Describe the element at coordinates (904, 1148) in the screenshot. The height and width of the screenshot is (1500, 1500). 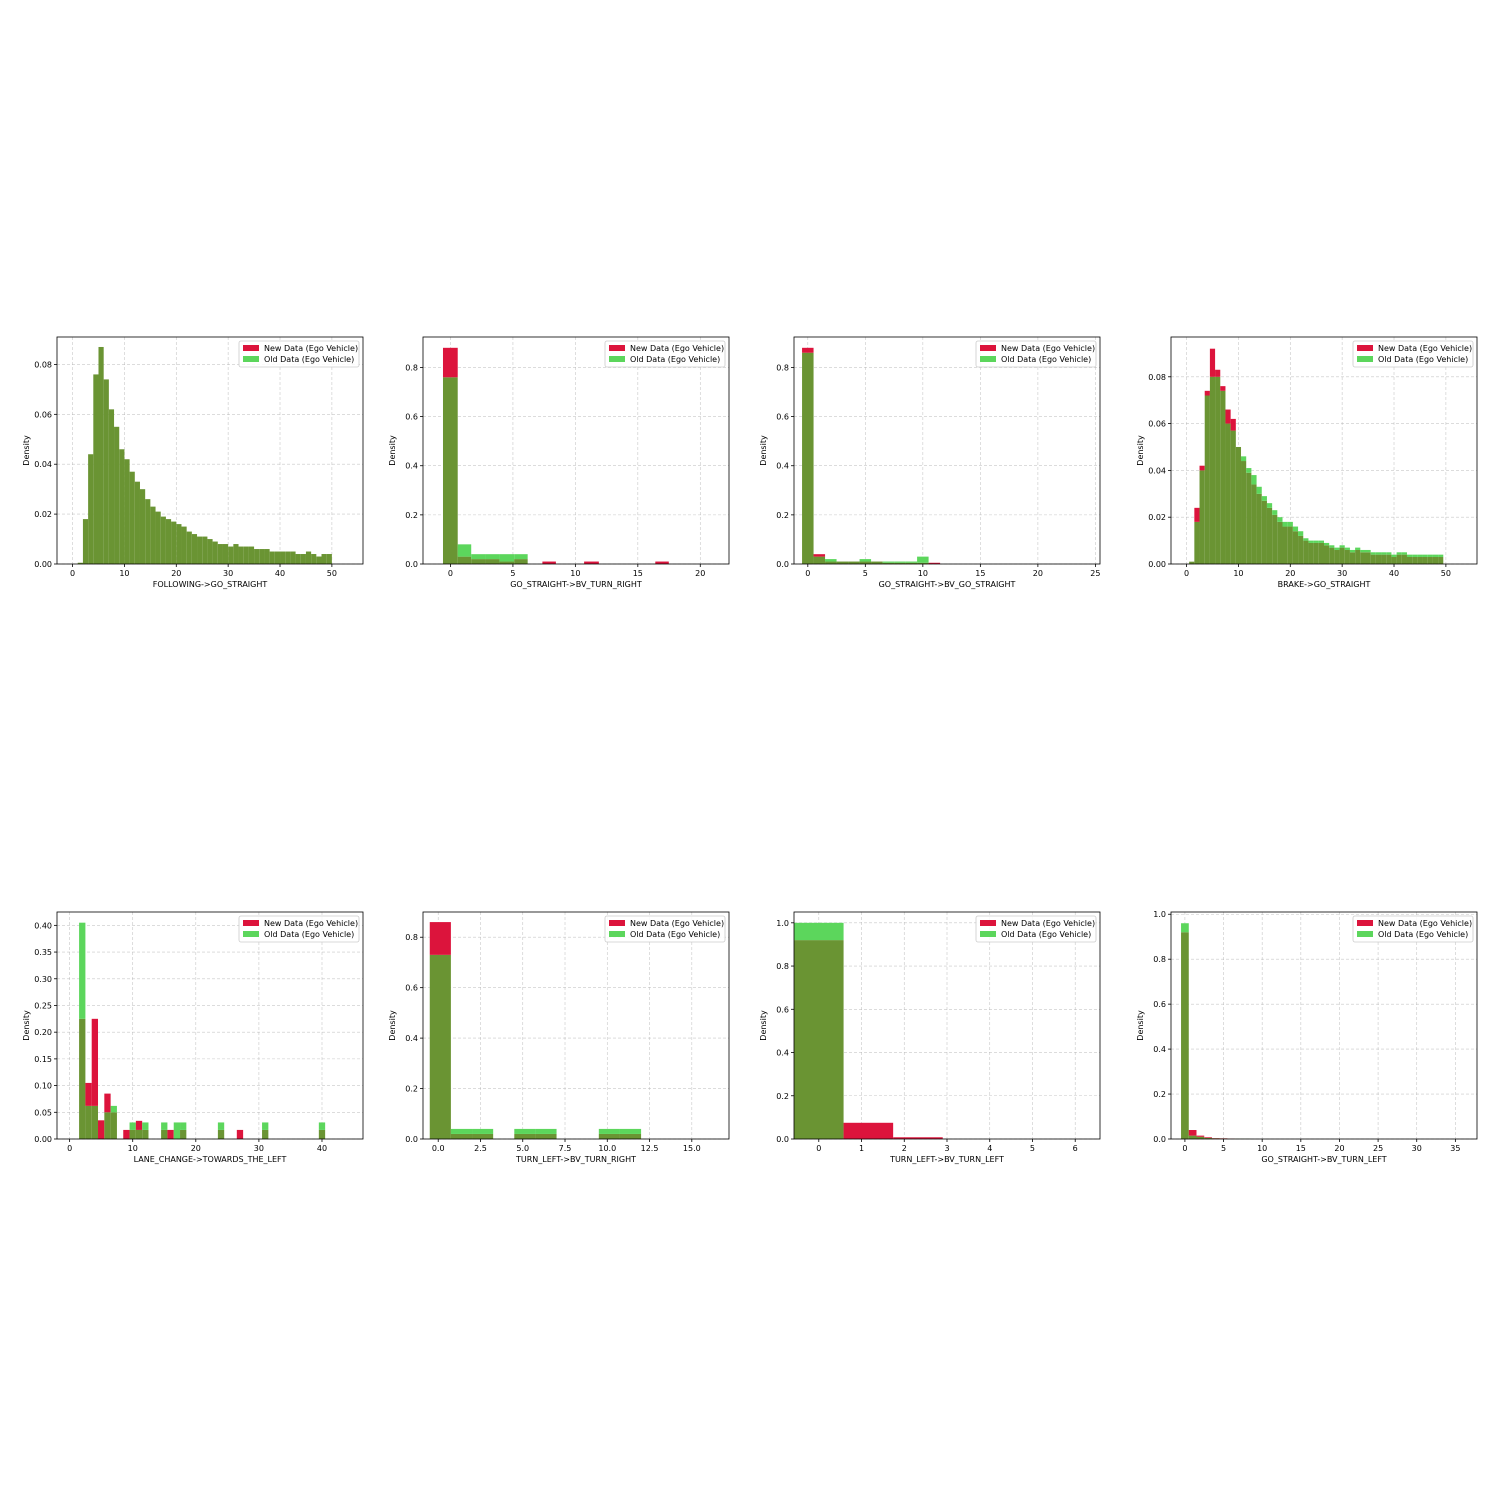
I see `x-tick-label: 2` at that location.